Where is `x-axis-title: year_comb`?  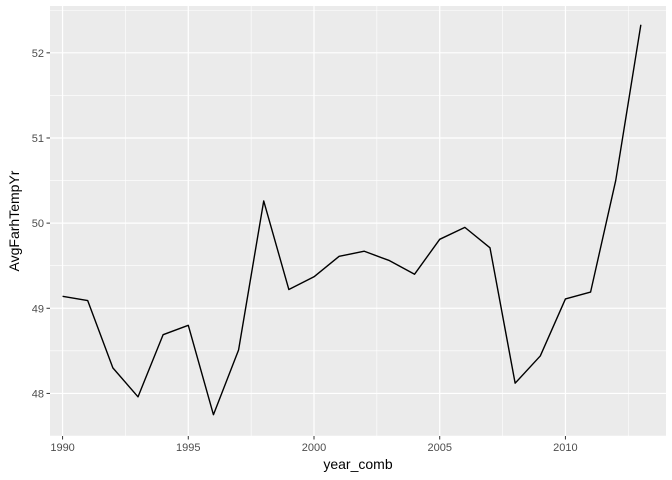
x-axis-title: year_comb is located at coordinates (357, 464).